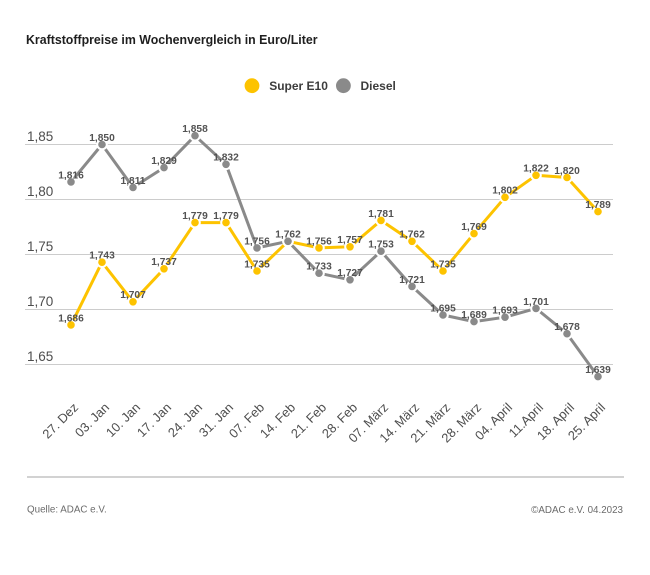 Image resolution: width=650 pixels, height=575 pixels. What do you see at coordinates (164, 262) in the screenshot?
I see `svg-text: 1,737` at bounding box center [164, 262].